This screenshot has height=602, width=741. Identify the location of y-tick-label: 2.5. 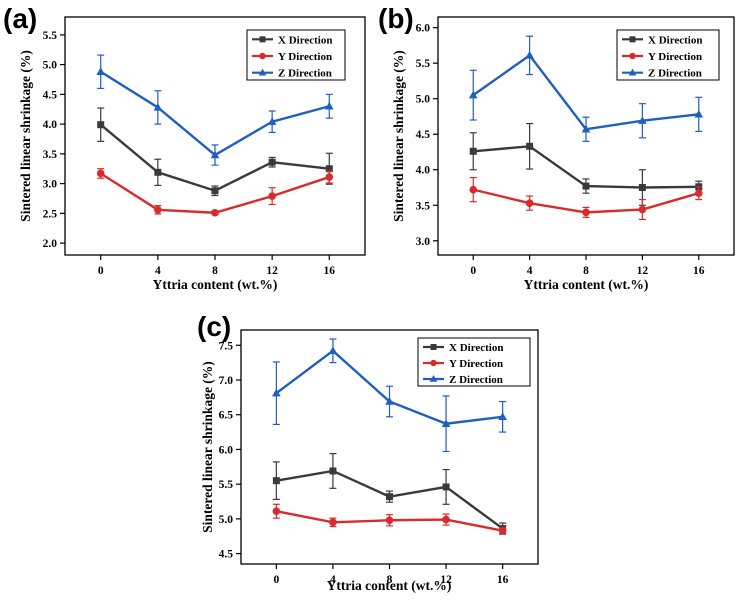
(50, 214).